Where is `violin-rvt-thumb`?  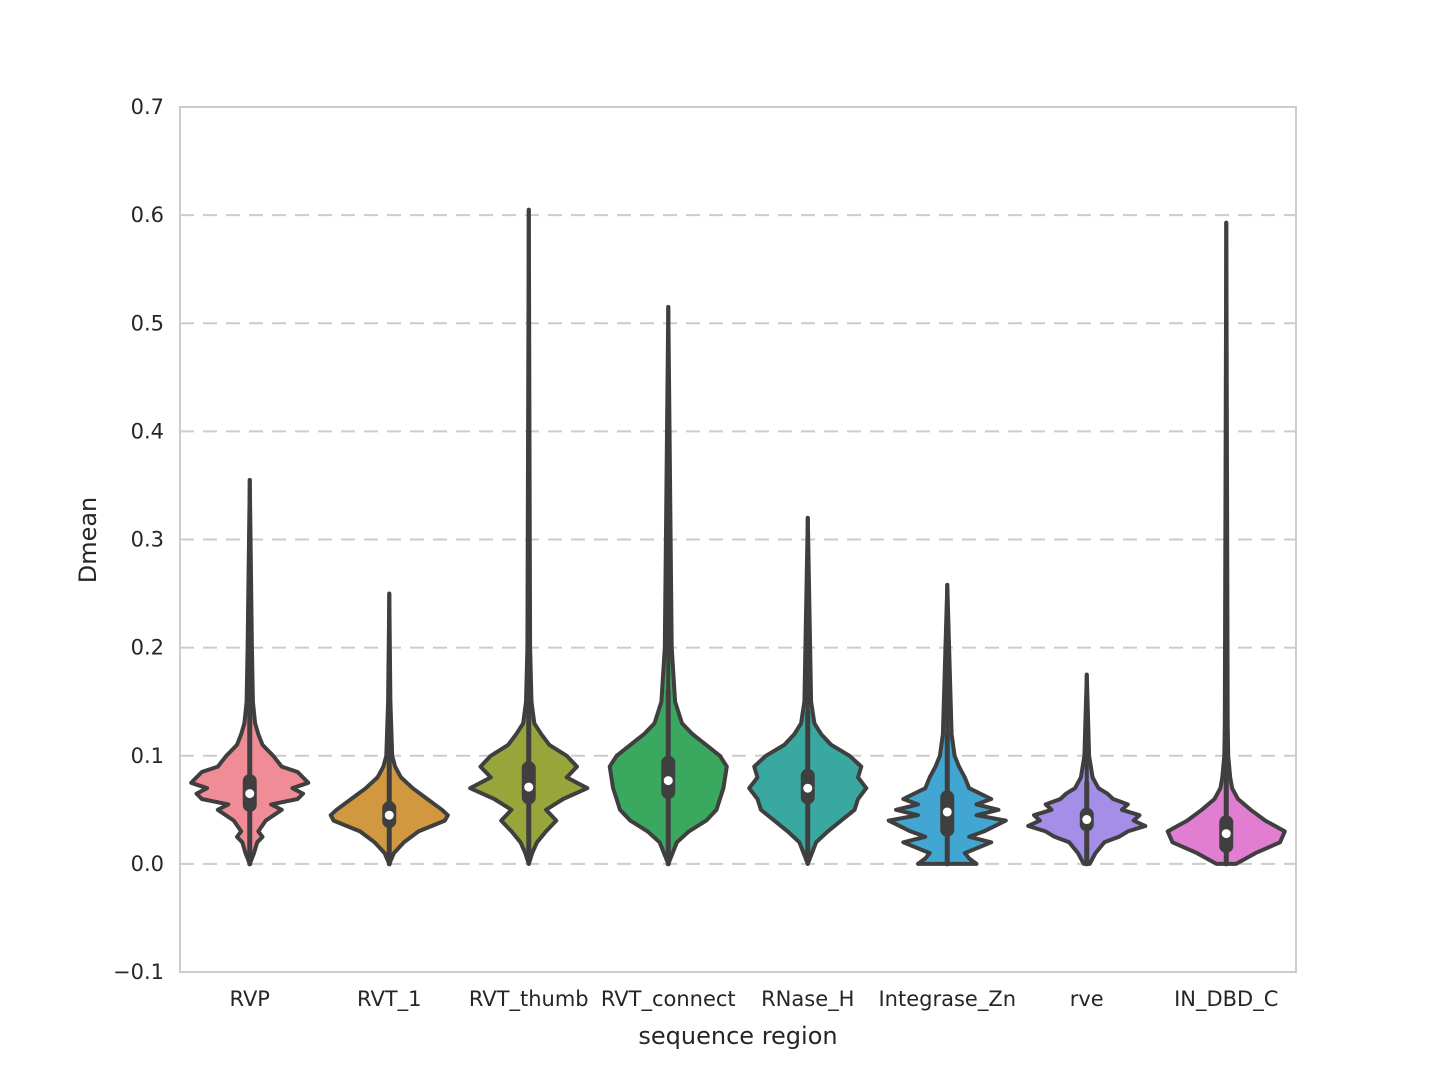
violin-rvt-thumb is located at coordinates (529, 536).